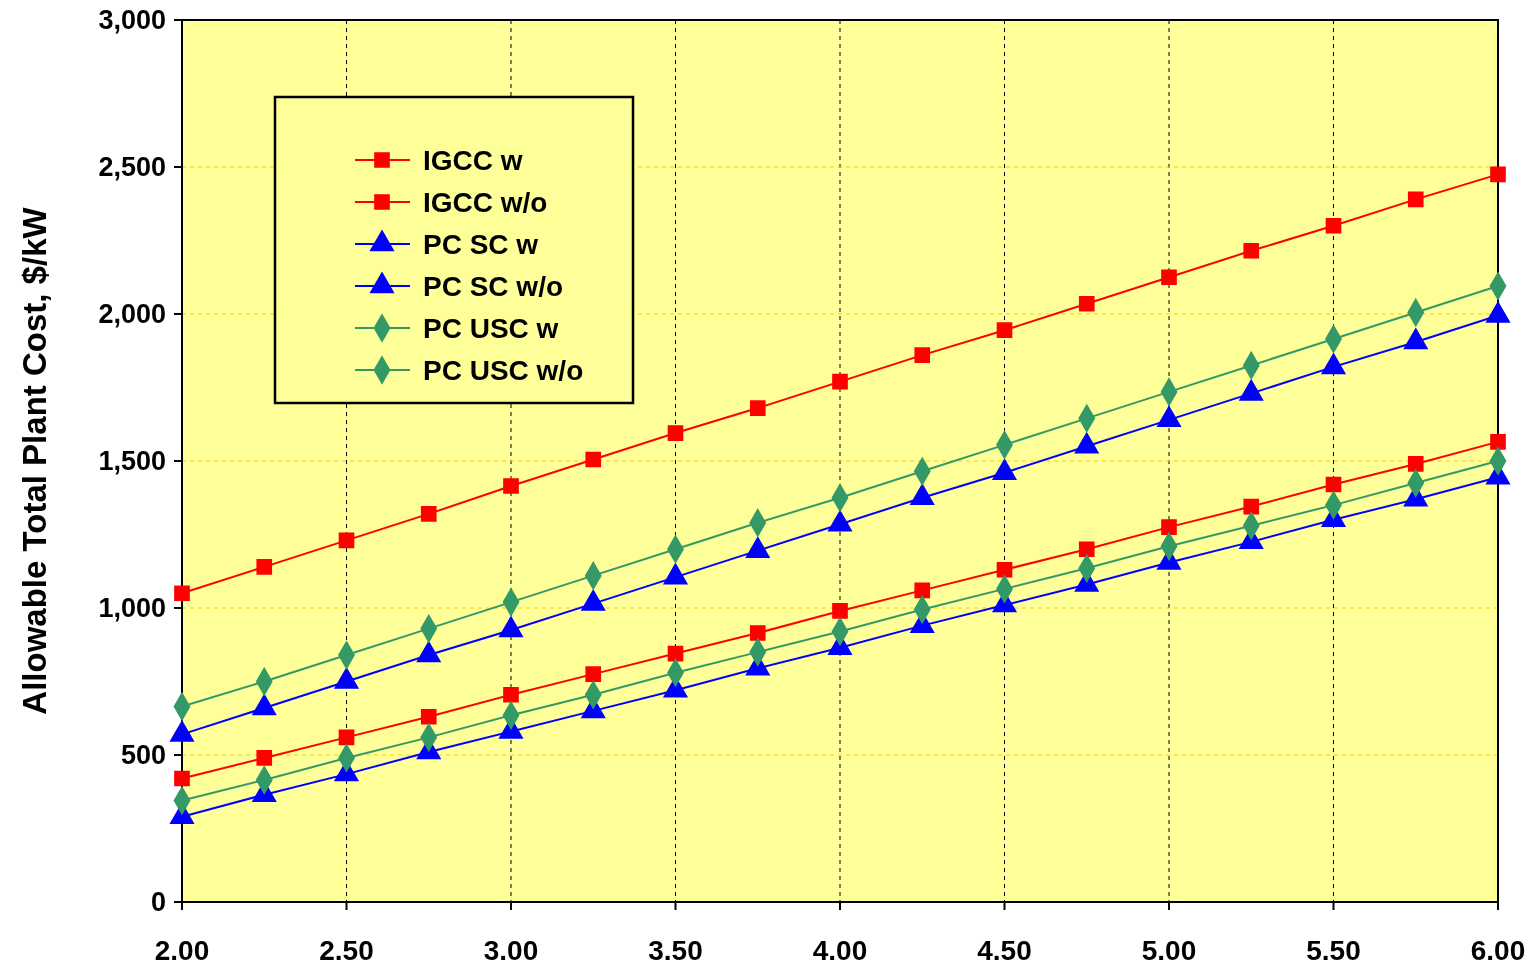  I want to click on y-tick-label: 1,500, so click(132, 461).